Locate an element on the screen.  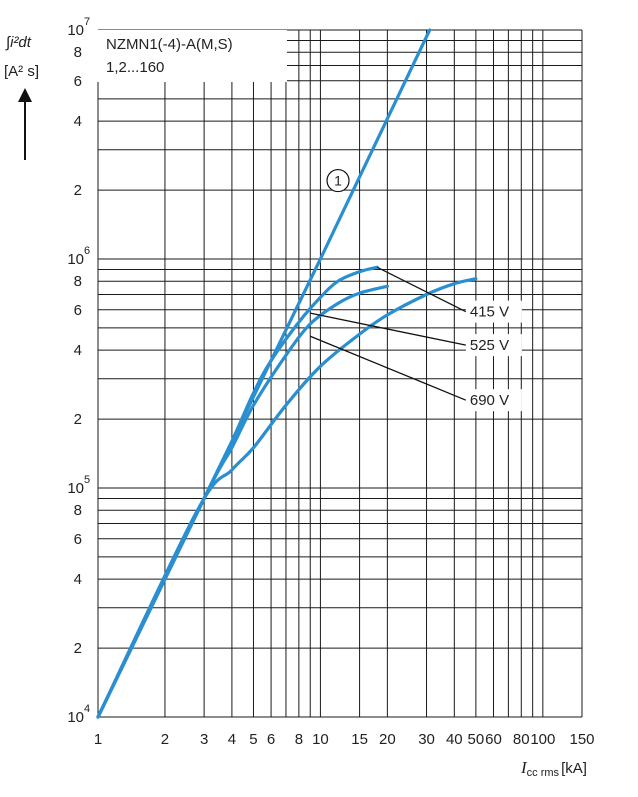
x-tick-label: 1 is located at coordinates (98, 739).